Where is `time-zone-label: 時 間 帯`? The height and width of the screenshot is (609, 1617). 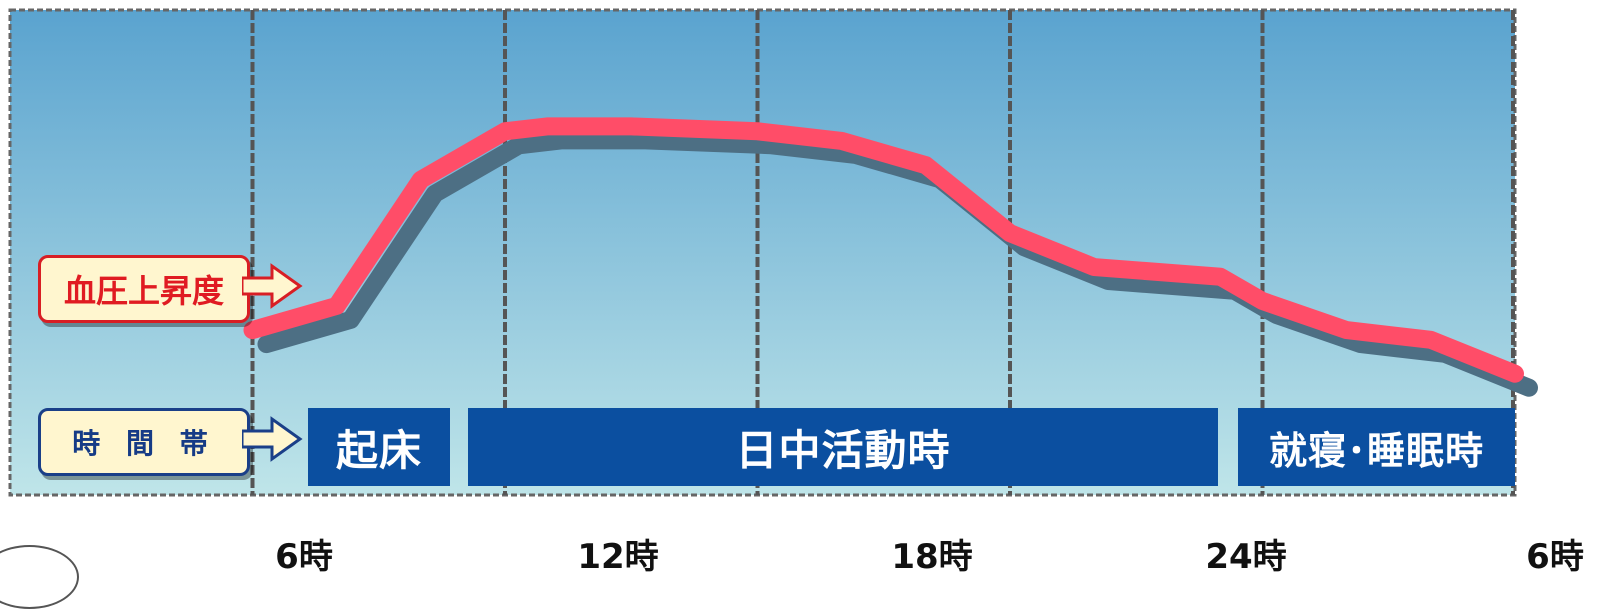
time-zone-label: 時 間 帯 is located at coordinates (144, 442).